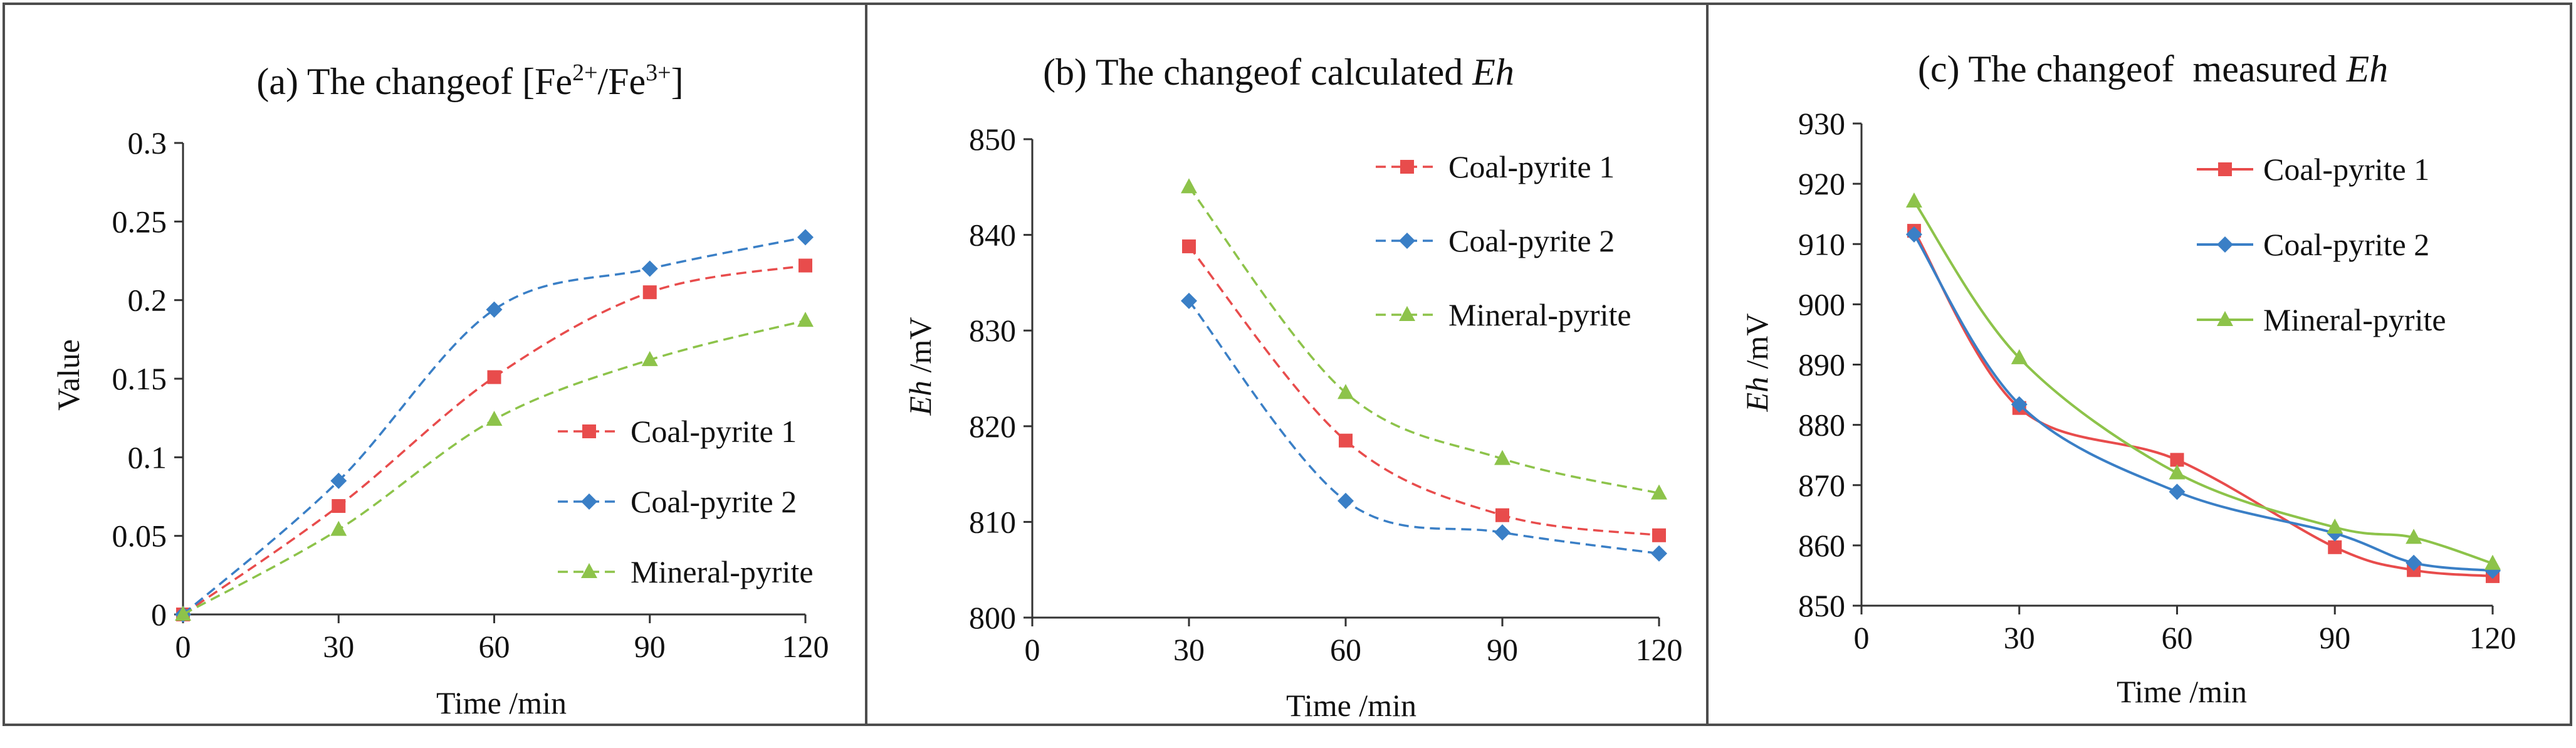 The image size is (2576, 748). What do you see at coordinates (183, 646) in the screenshot?
I see `panel-a-x-tick-label: 0` at bounding box center [183, 646].